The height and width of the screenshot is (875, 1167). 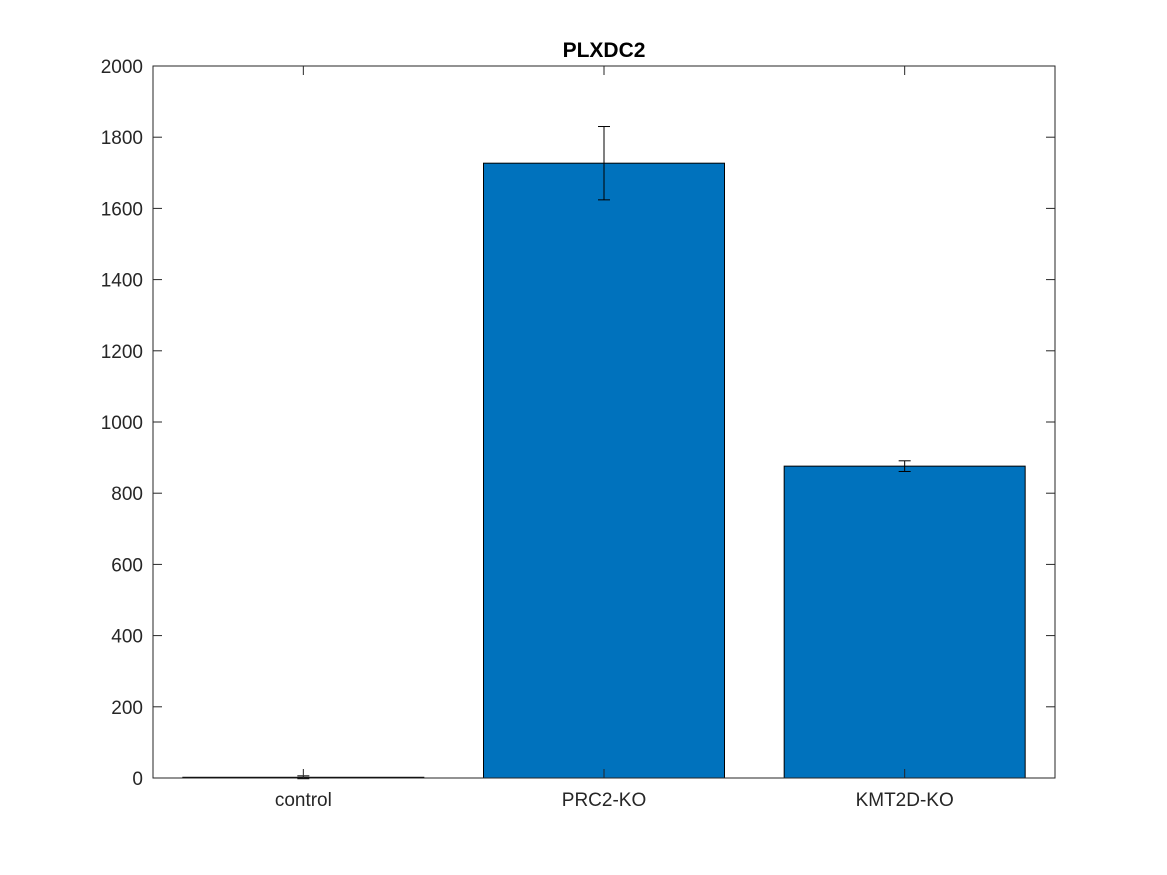 What do you see at coordinates (604, 800) in the screenshot?
I see `x-tick-label: PRC2-KO` at bounding box center [604, 800].